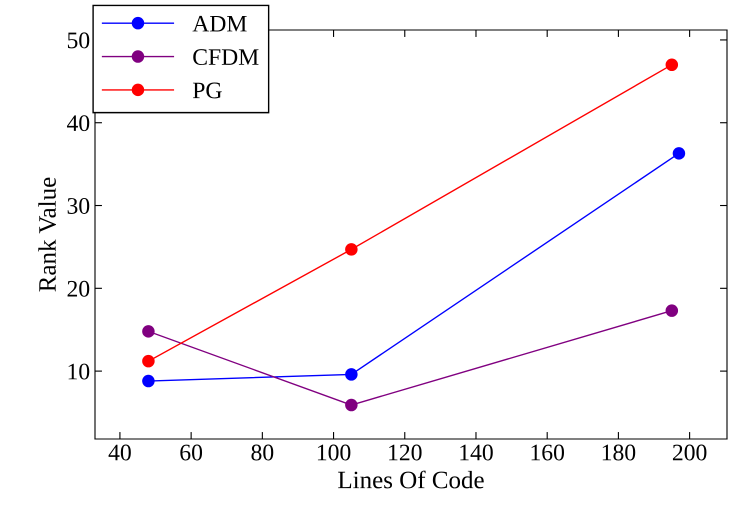 The width and height of the screenshot is (729, 518). What do you see at coordinates (619, 452) in the screenshot?
I see `x-tick-label: 180` at bounding box center [619, 452].